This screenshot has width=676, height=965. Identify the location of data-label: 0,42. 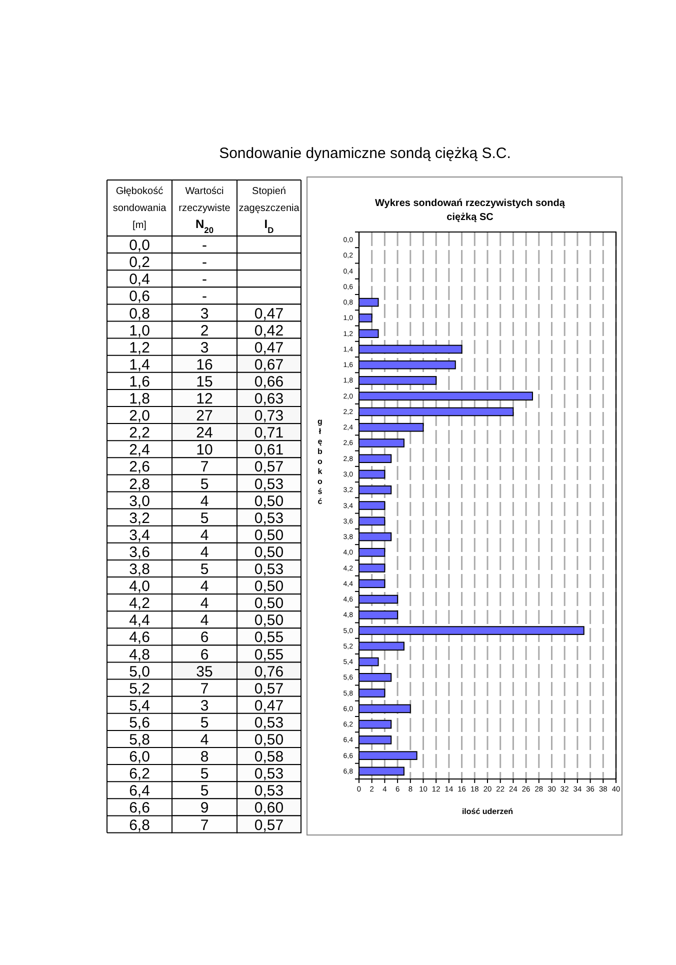
(269, 331).